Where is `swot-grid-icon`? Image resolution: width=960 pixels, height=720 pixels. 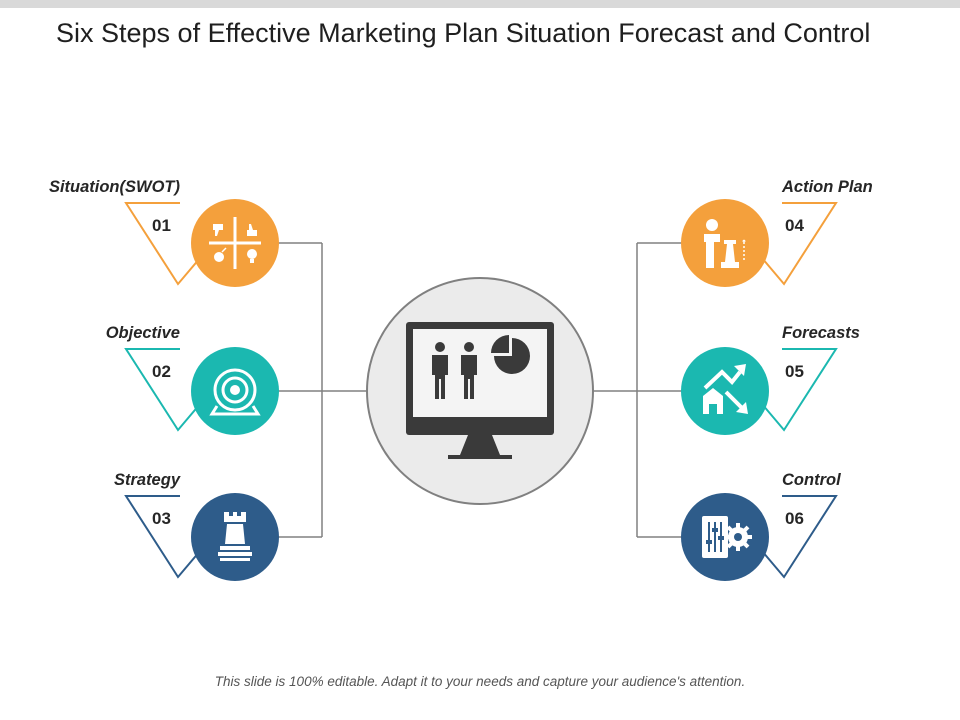 swot-grid-icon is located at coordinates (235, 243).